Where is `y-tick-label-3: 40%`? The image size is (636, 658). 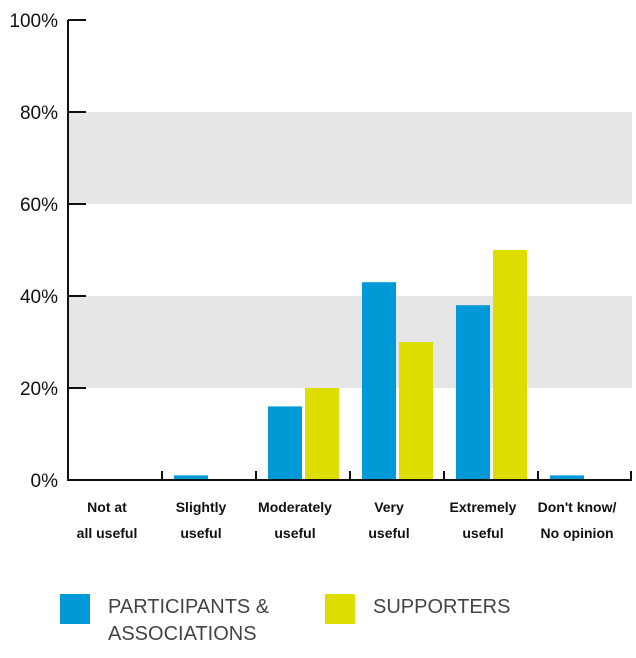 y-tick-label-3: 40% is located at coordinates (39, 297).